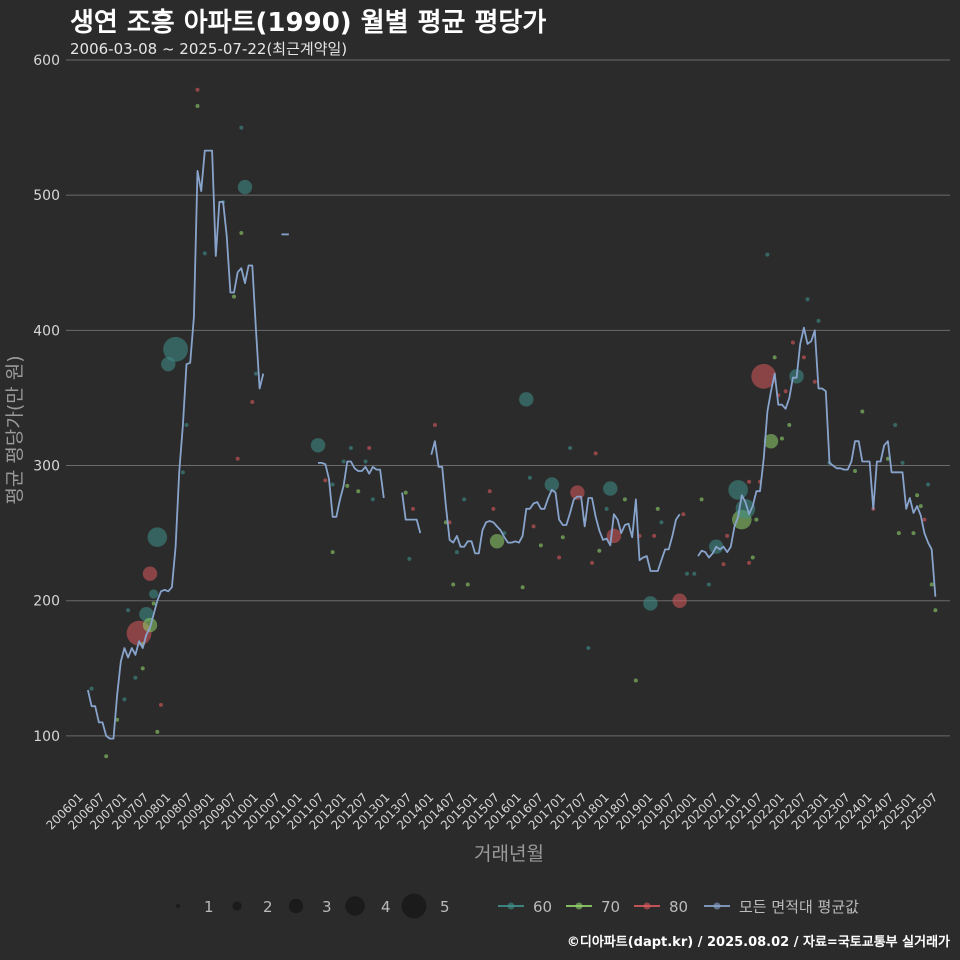 This screenshot has height=960, width=960. What do you see at coordinates (678, 907) in the screenshot?
I see `legend-series-label: 80` at bounding box center [678, 907].